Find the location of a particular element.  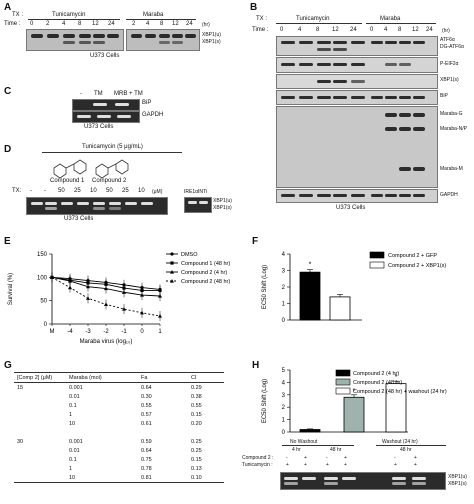

b-blot-maraba is located at coordinates (357, 147).